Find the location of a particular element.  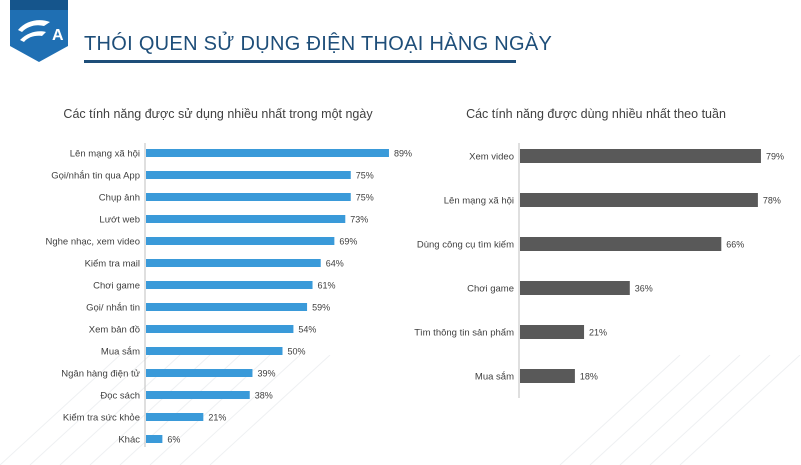

daily-value-label: 39% is located at coordinates (266, 374).